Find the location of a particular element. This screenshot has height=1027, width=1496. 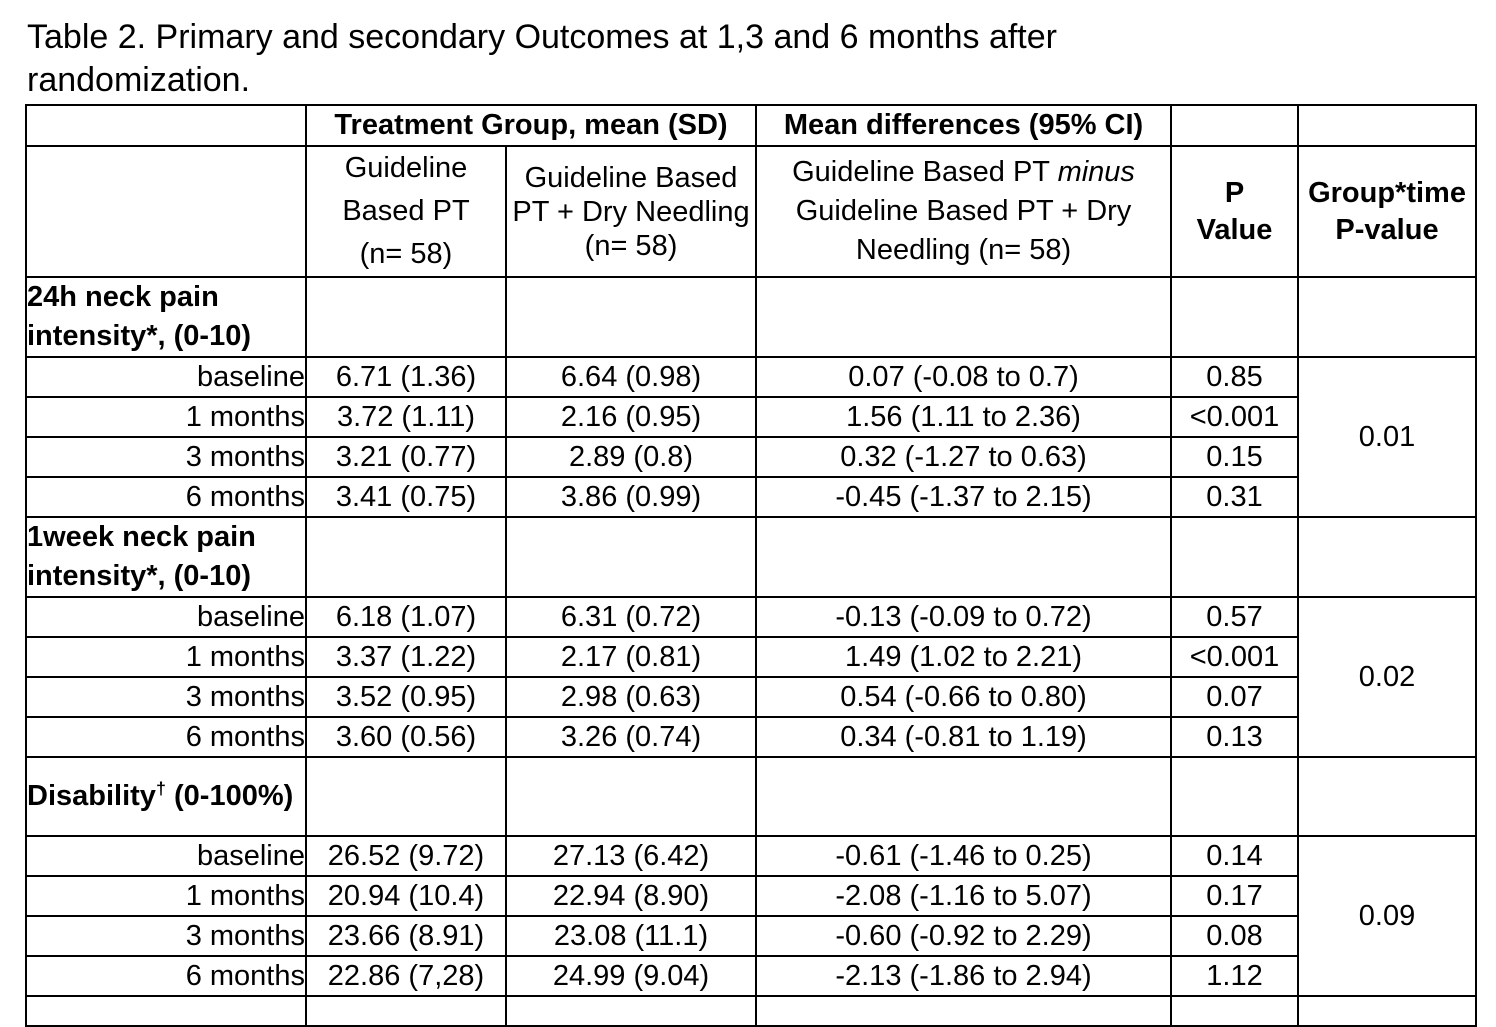

section-header-row: 24h neck pain intensity*, (0-10) is located at coordinates (751, 317).